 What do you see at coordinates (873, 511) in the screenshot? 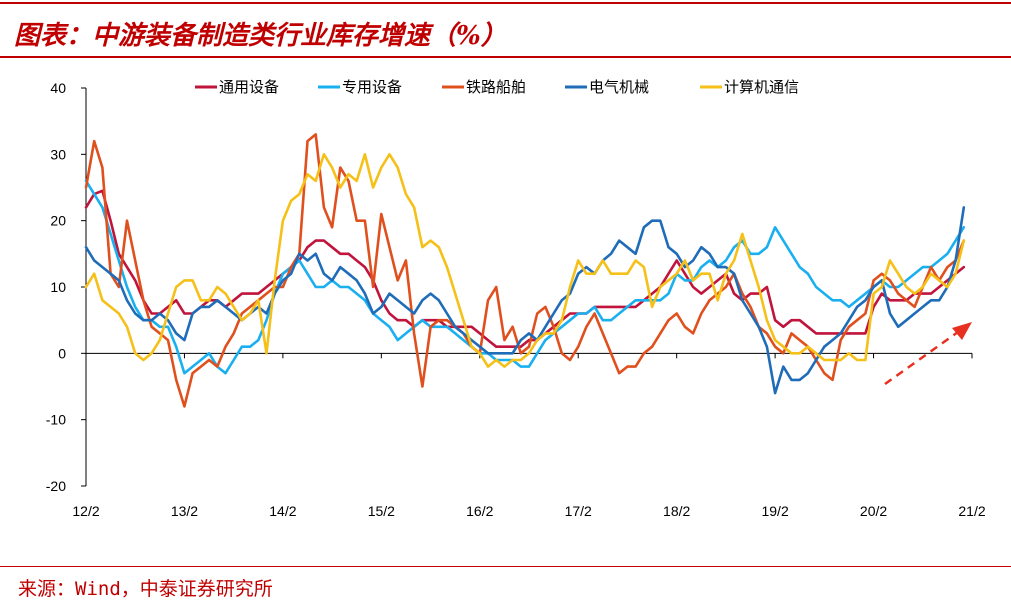
I see `x-tick-label: 20/2` at bounding box center [873, 511].